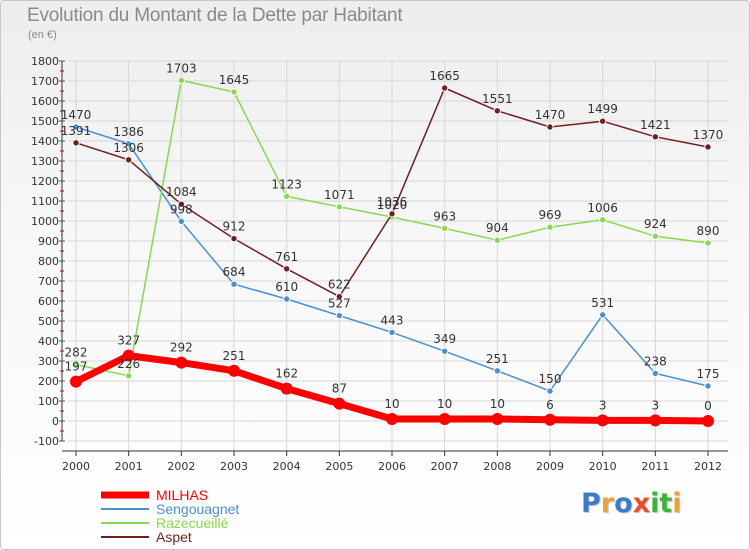 Image resolution: width=750 pixels, height=550 pixels. I want to click on data-label-sengouagnet: 531, so click(602, 303).